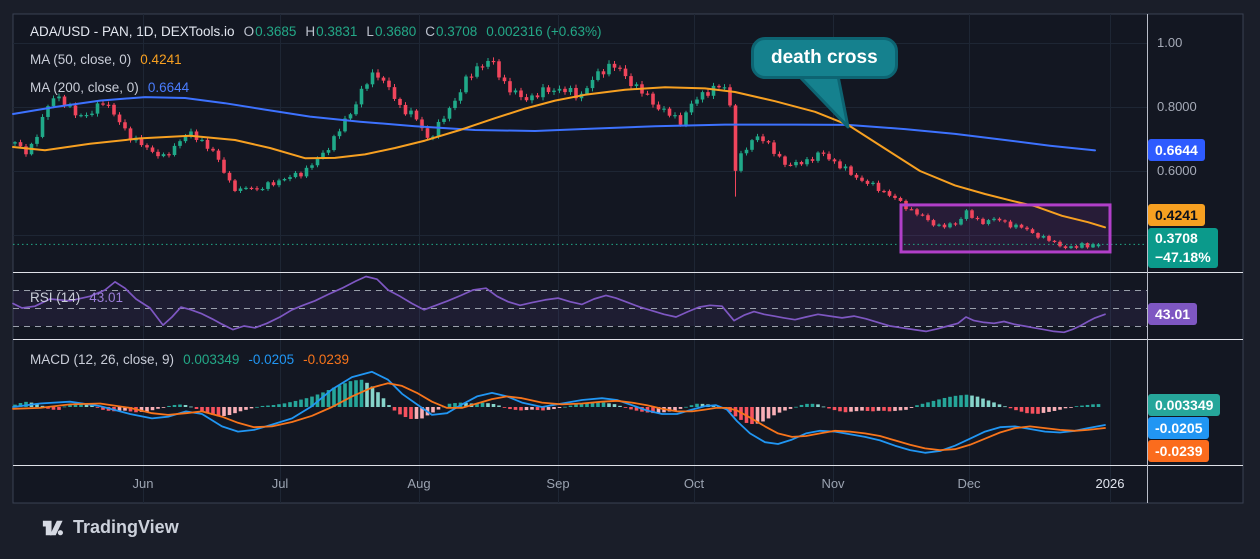  I want to click on change-percent: −47.18%, so click(1183, 257).